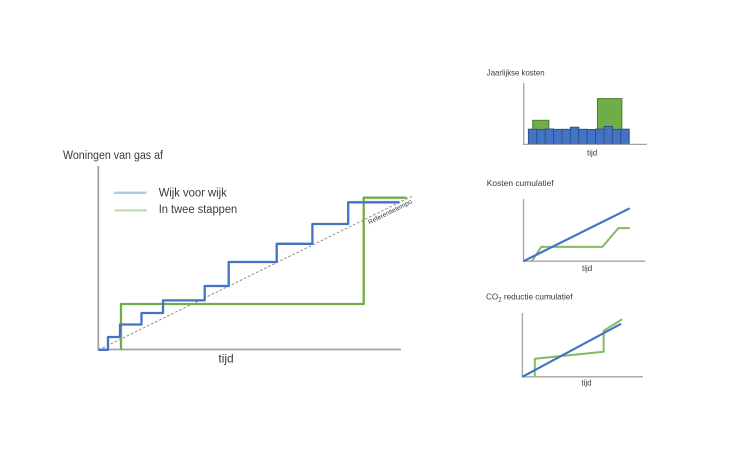 The image size is (750, 450). Describe the element at coordinates (516, 73) in the screenshot. I see `svg-text: Jaarlijkse kosten` at that location.